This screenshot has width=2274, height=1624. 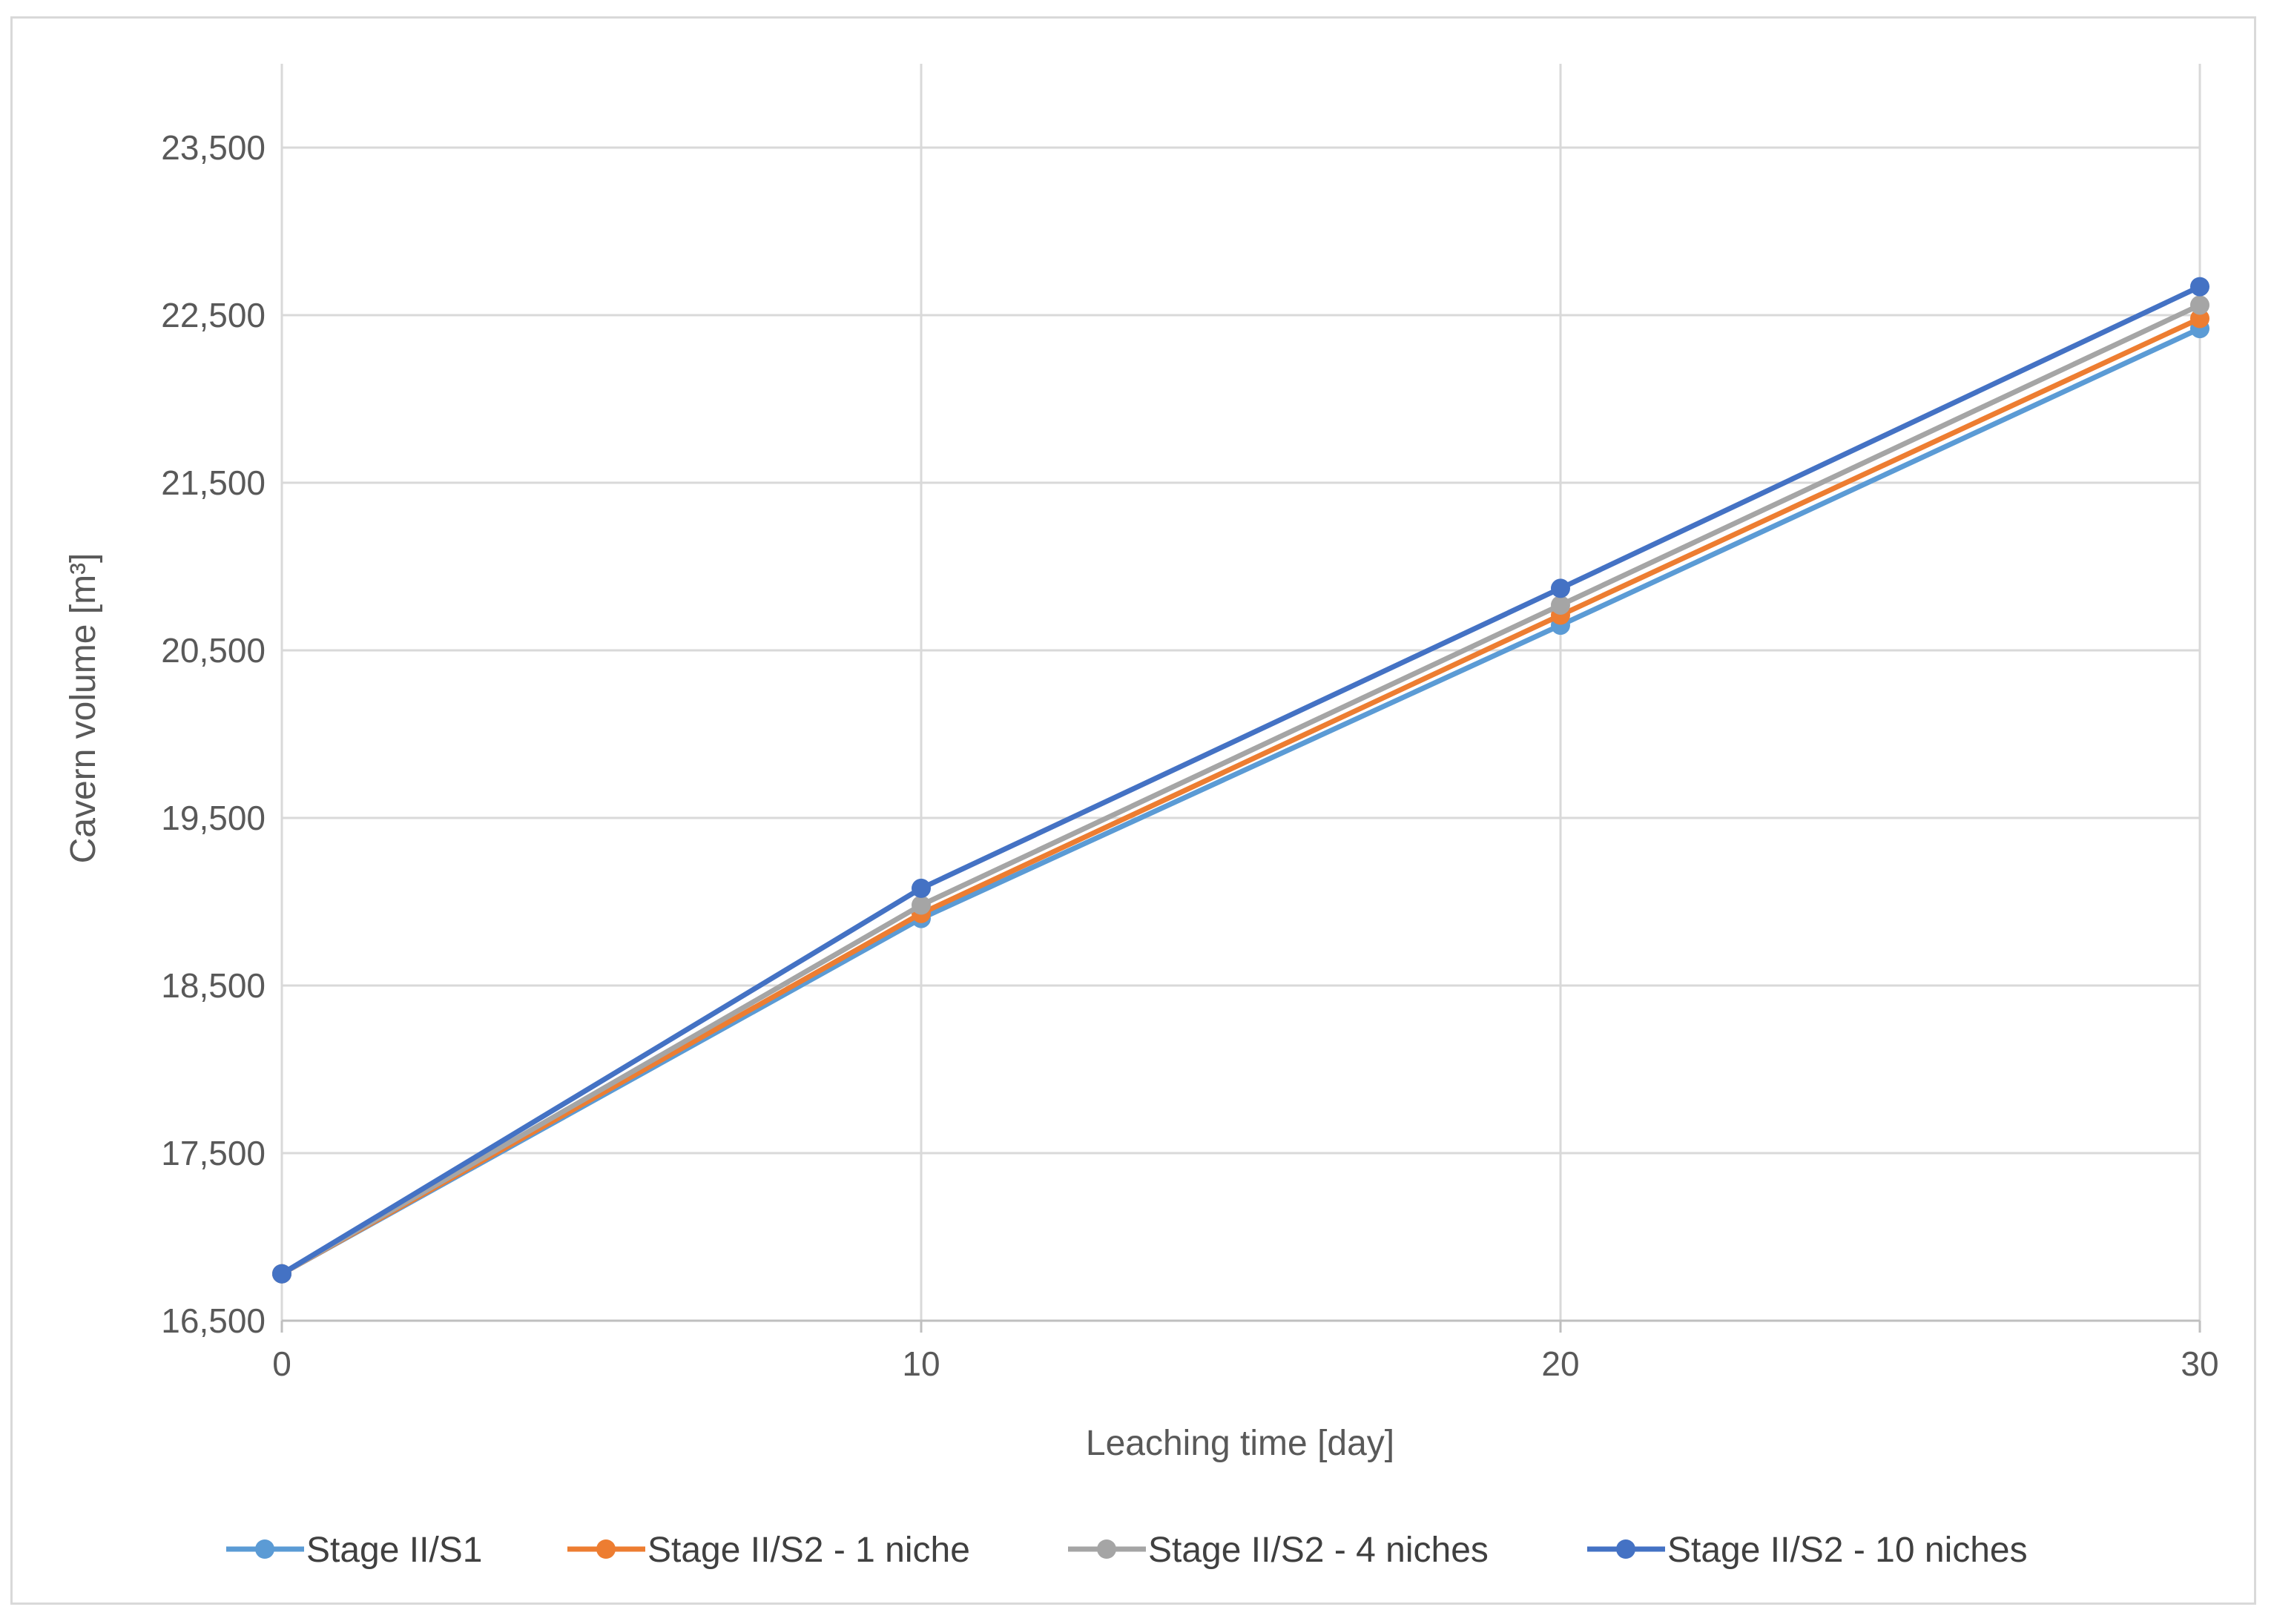 What do you see at coordinates (213, 986) in the screenshot?
I see `y-tick-label: 18,500` at bounding box center [213, 986].